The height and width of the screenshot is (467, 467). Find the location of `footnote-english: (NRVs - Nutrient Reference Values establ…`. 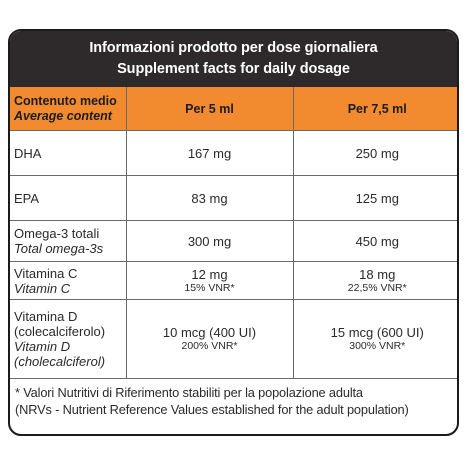

footnote-english: (NRVs - Nutrient Reference Values establ… is located at coordinates (212, 409).